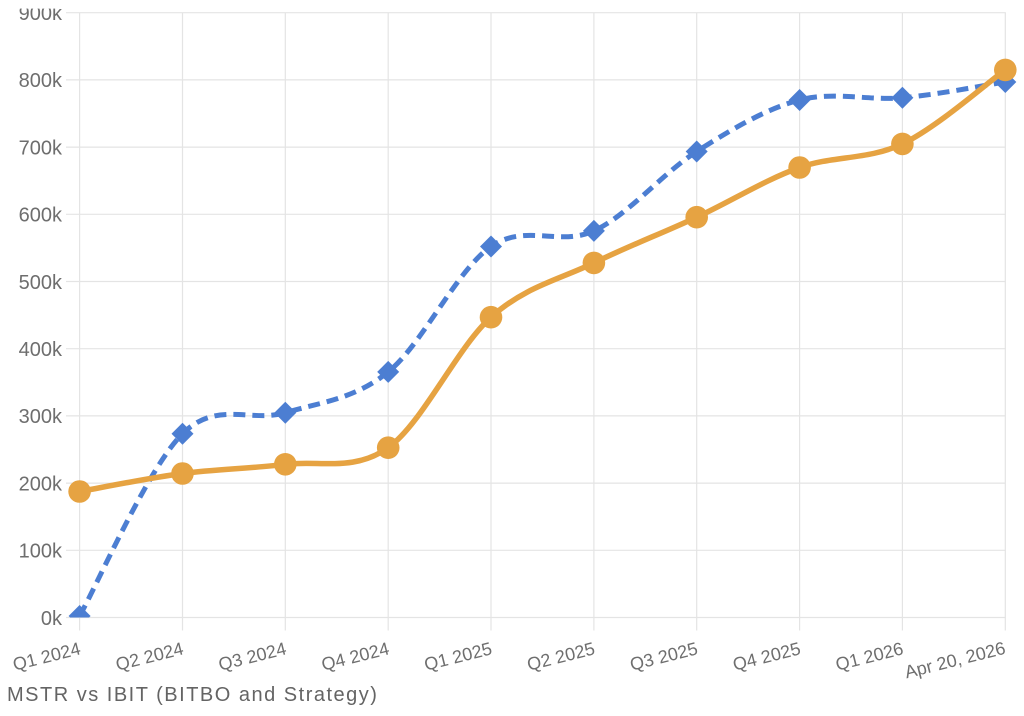 The width and height of the screenshot is (1024, 716). Describe the element at coordinates (41, 216) in the screenshot. I see `svg-text: 600k` at that location.